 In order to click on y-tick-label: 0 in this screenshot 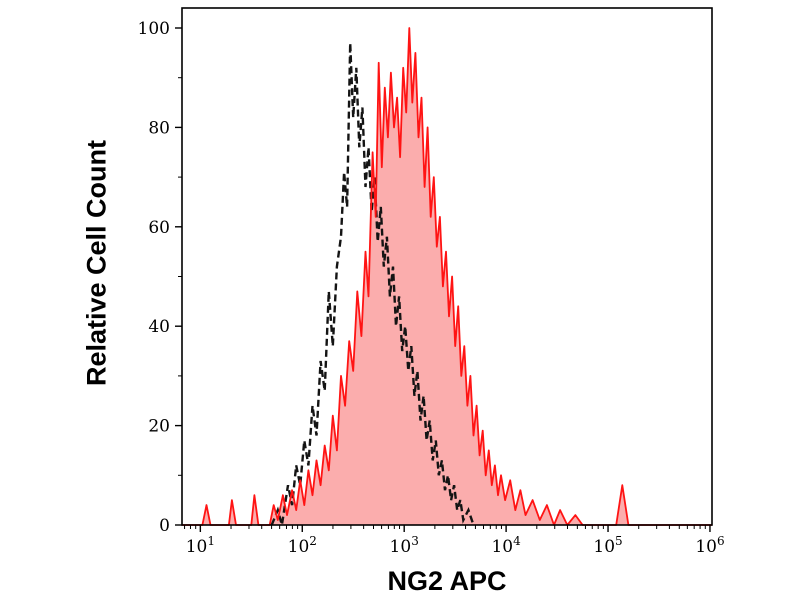, I will do `click(164, 526)`.